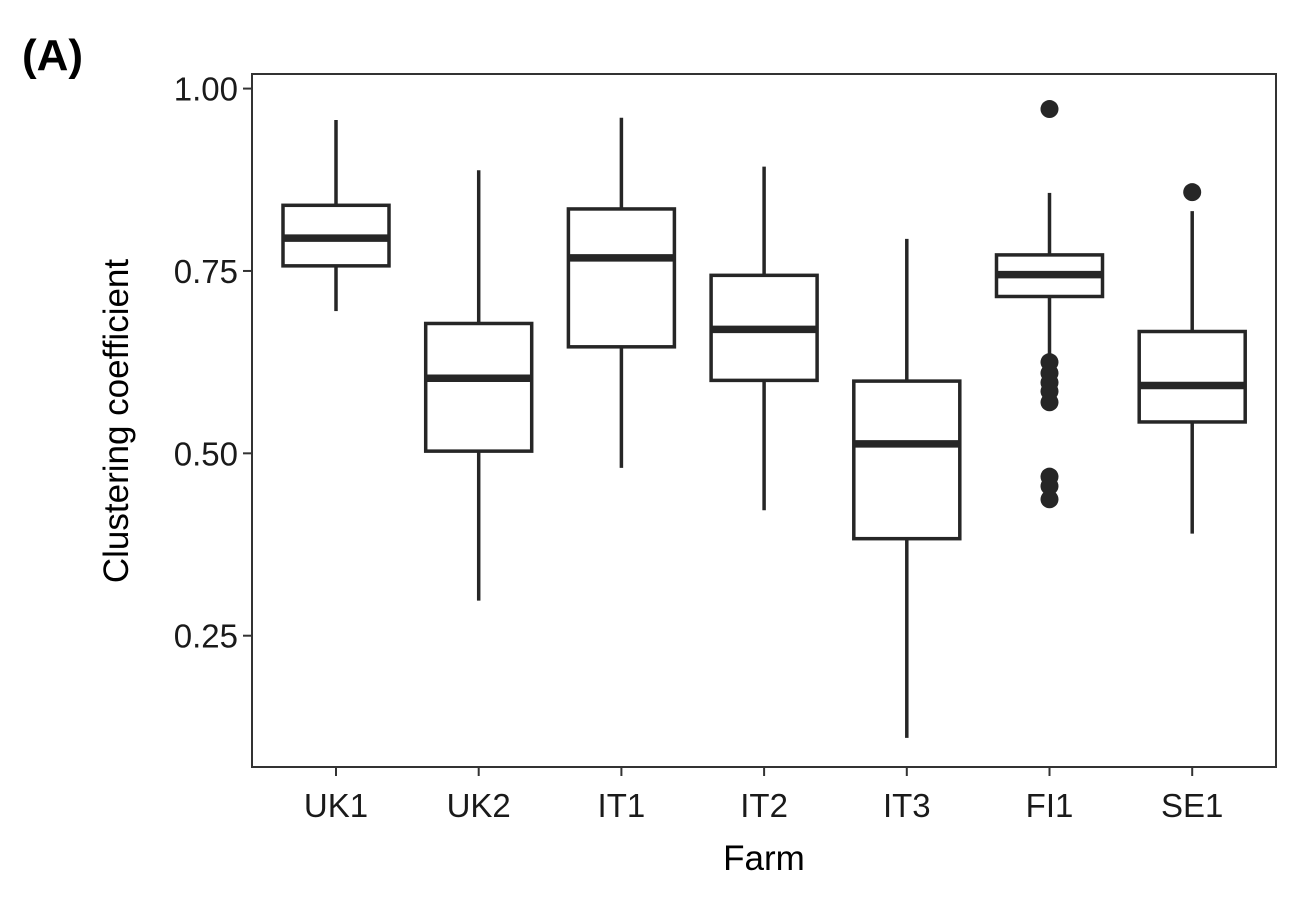 This screenshot has width=1300, height=900. Describe the element at coordinates (206, 89) in the screenshot. I see `y-tick-label: 1.00` at that location.